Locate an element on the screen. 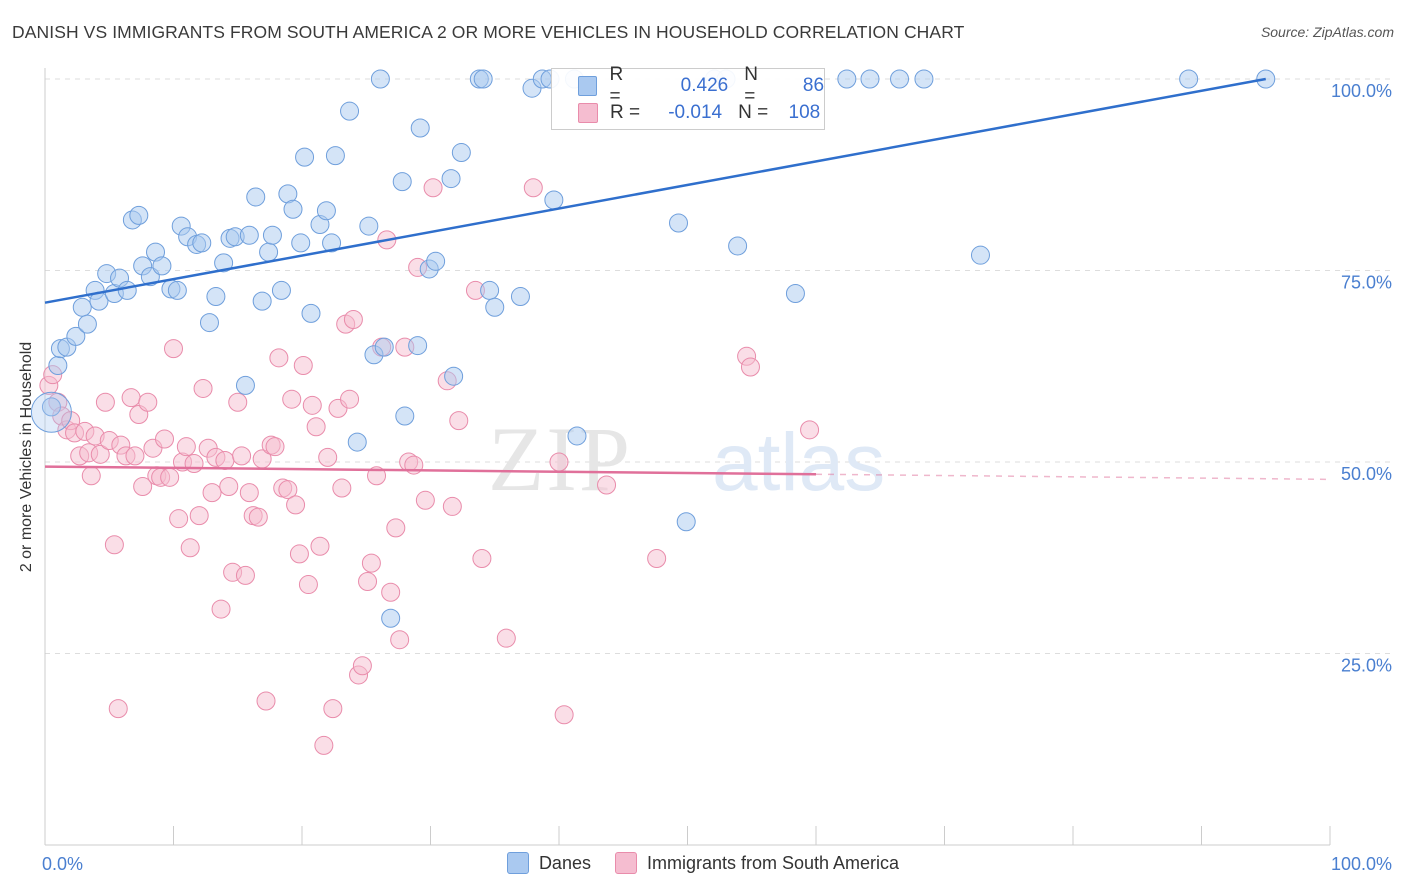  legend-r-value: 0.426 is located at coordinates (704, 85).